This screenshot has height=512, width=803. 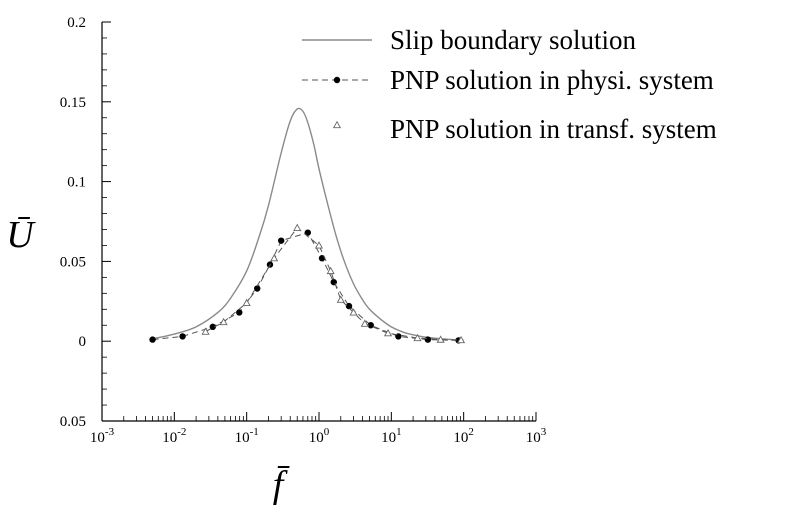 I want to click on x-axis-label: f̄, so click(x=282, y=485).